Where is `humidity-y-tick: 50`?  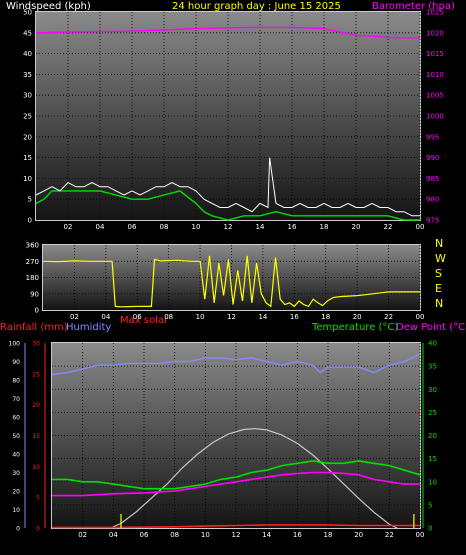 humidity-y-tick: 50 is located at coordinates (16, 436).